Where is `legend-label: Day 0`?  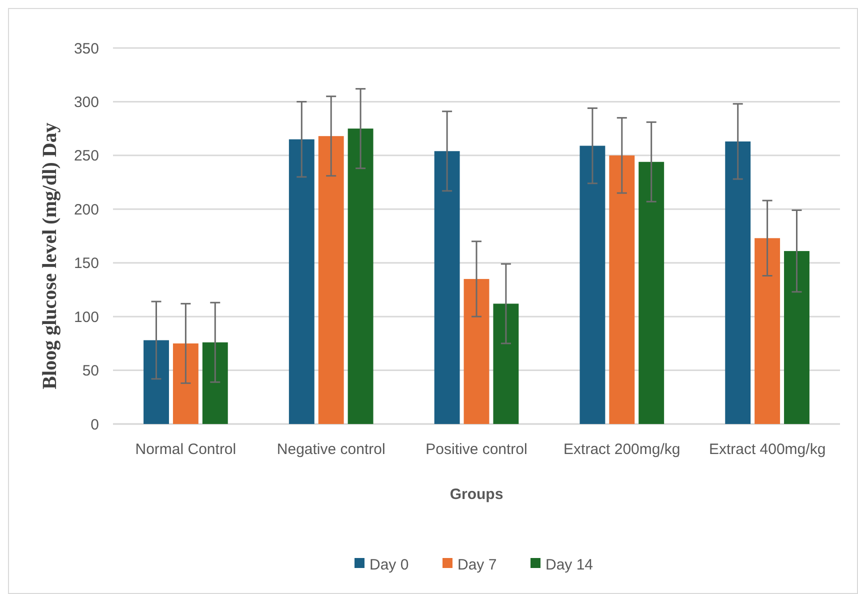
legend-label: Day 0 is located at coordinates (389, 565).